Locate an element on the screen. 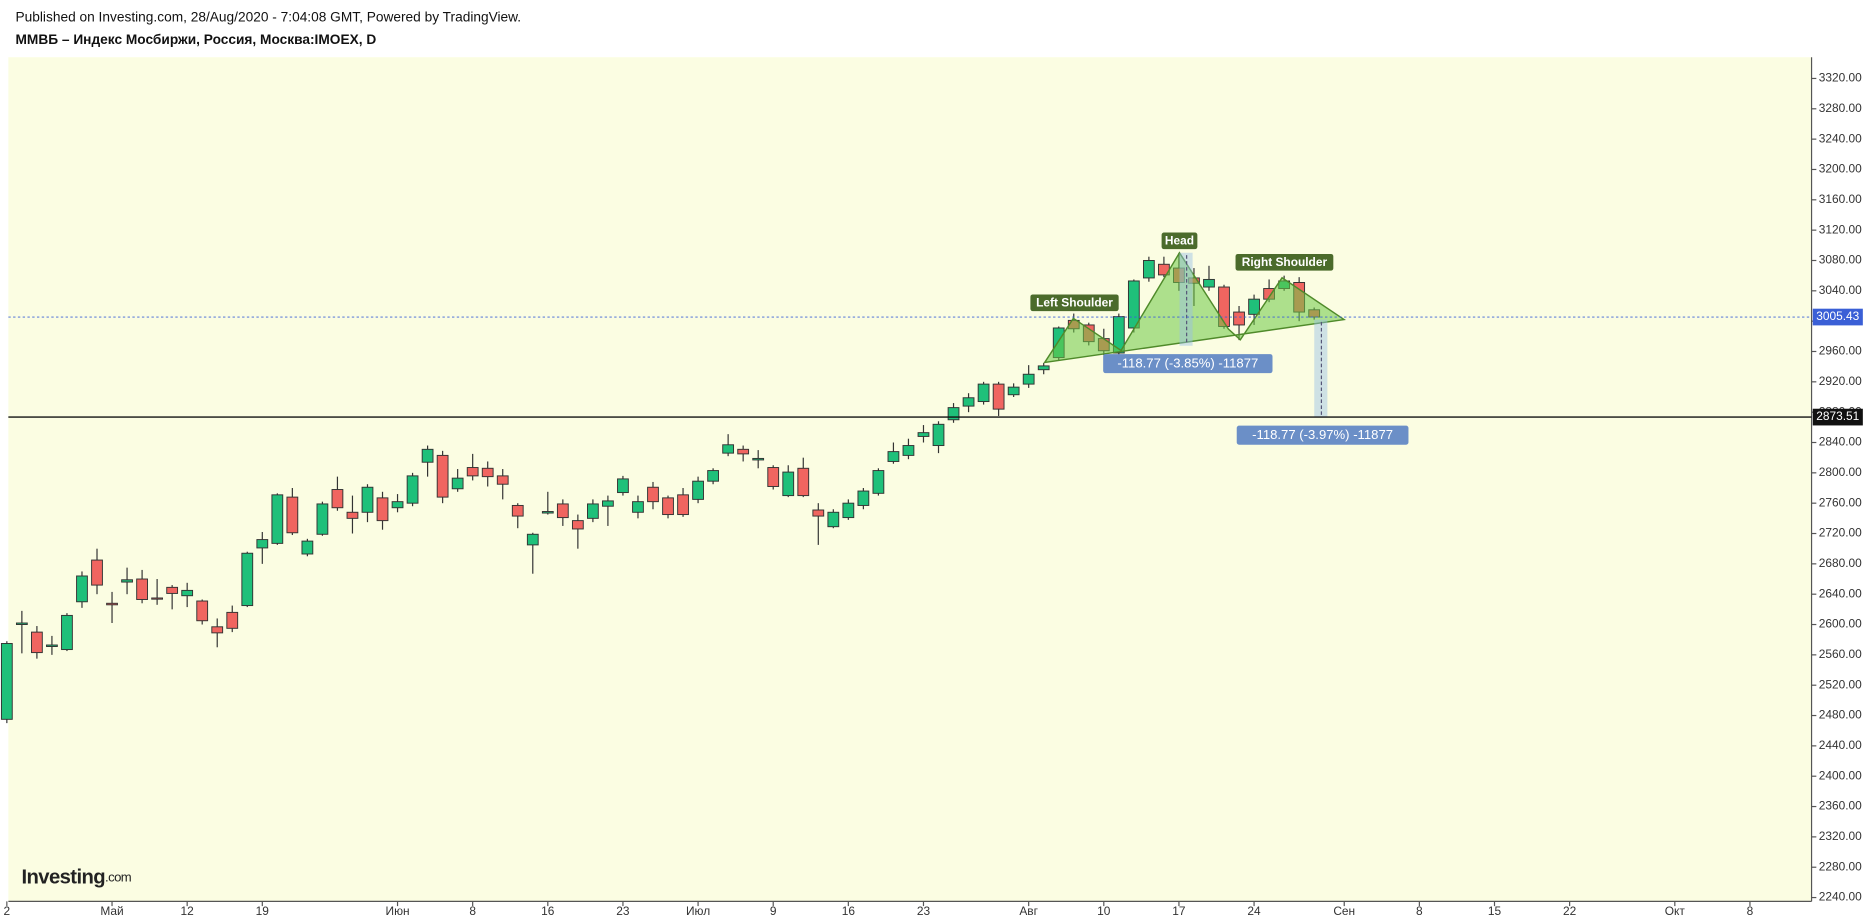 The height and width of the screenshot is (924, 1870). y-tick-label: 3320.00 is located at coordinates (1840, 78).